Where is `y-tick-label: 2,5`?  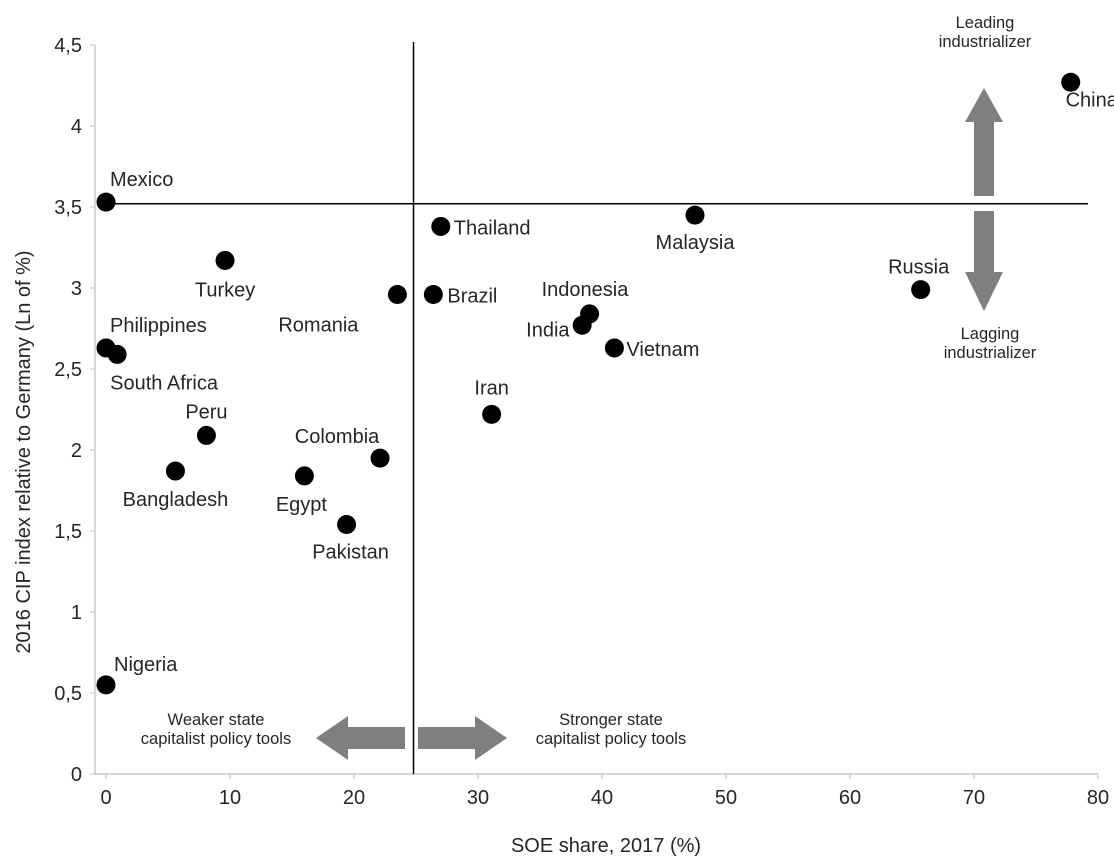 y-tick-label: 2,5 is located at coordinates (68, 370).